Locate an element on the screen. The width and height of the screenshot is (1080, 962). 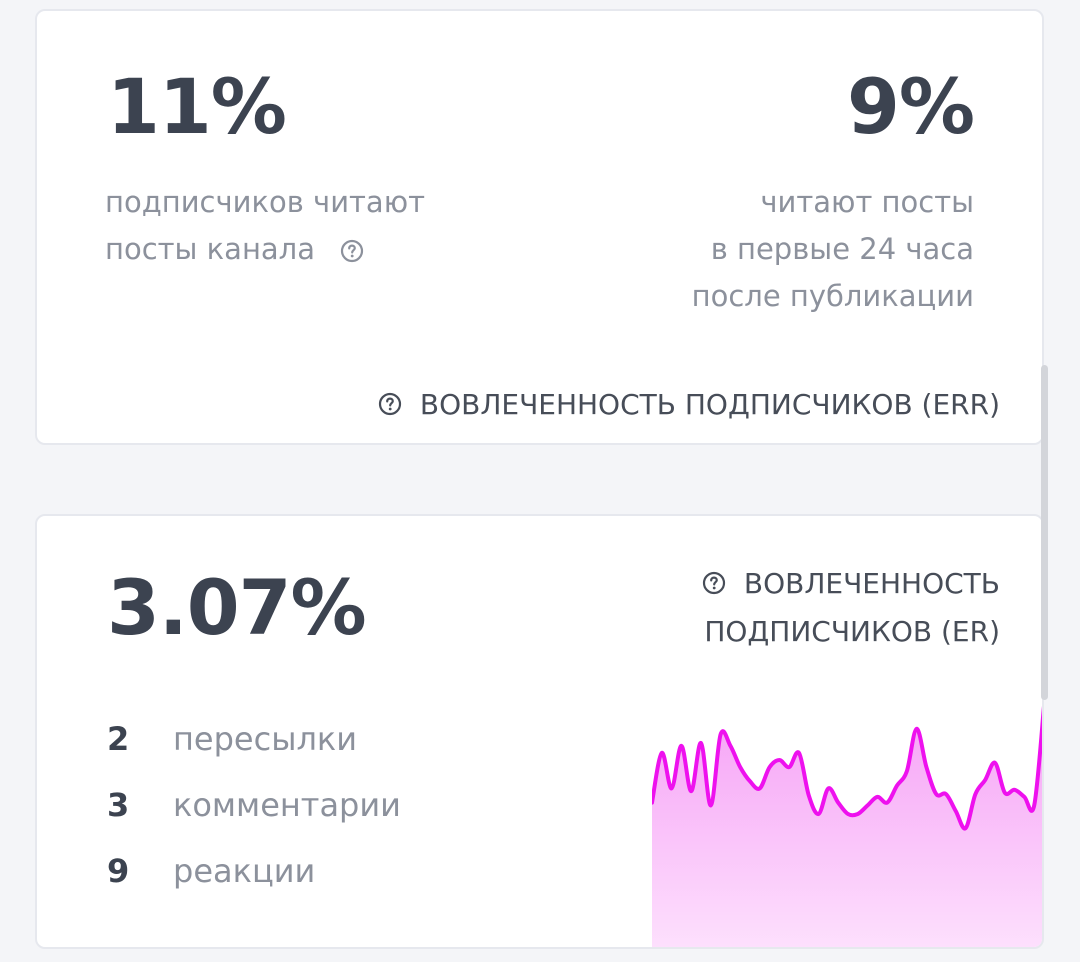
reactions-count: 9 is located at coordinates (118, 871).